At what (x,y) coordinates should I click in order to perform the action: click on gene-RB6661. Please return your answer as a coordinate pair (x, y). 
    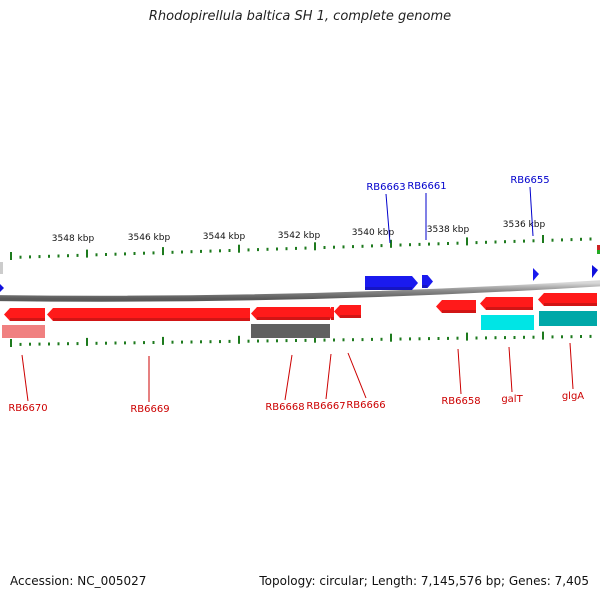
    Looking at the image, I should click on (427, 281).